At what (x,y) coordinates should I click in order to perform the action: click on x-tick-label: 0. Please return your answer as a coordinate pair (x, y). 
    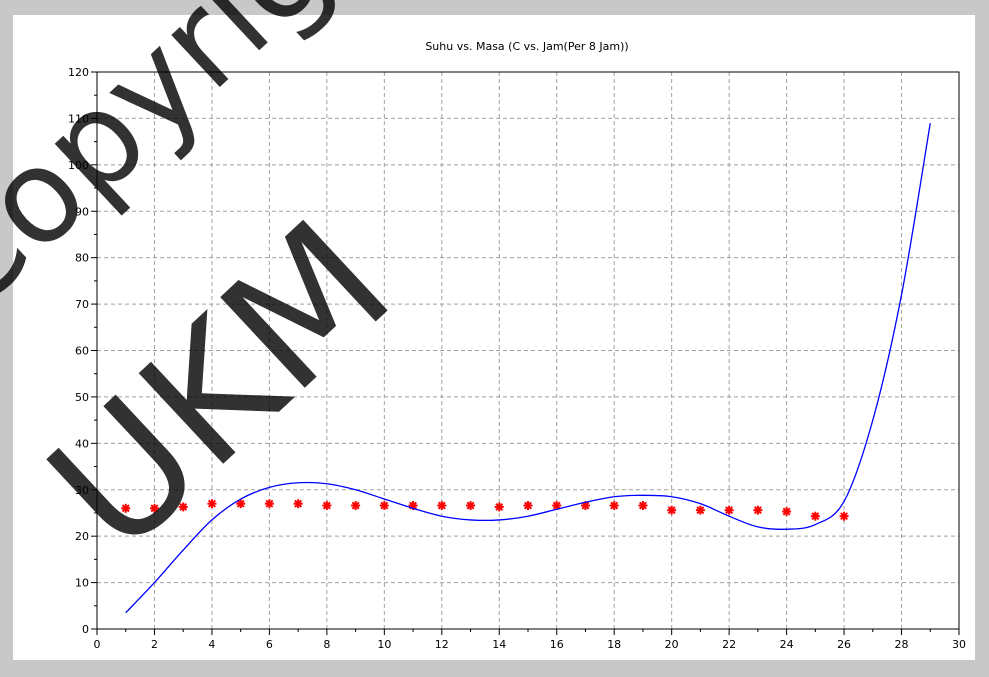
    Looking at the image, I should click on (97, 644).